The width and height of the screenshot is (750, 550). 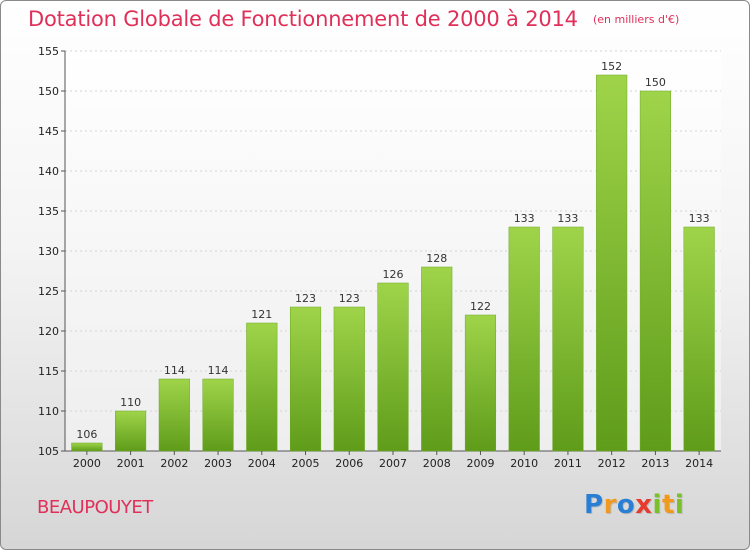 What do you see at coordinates (636, 19) in the screenshot?
I see `chart-unit-note: (en milliers d'€)` at bounding box center [636, 19].